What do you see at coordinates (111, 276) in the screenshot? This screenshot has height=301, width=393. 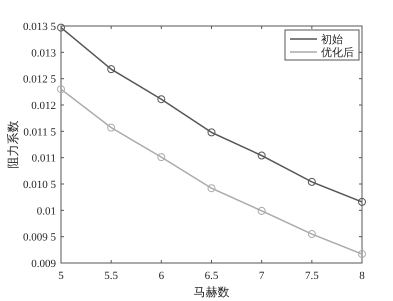 I see `x-tick-label: 5.5` at bounding box center [111, 276].